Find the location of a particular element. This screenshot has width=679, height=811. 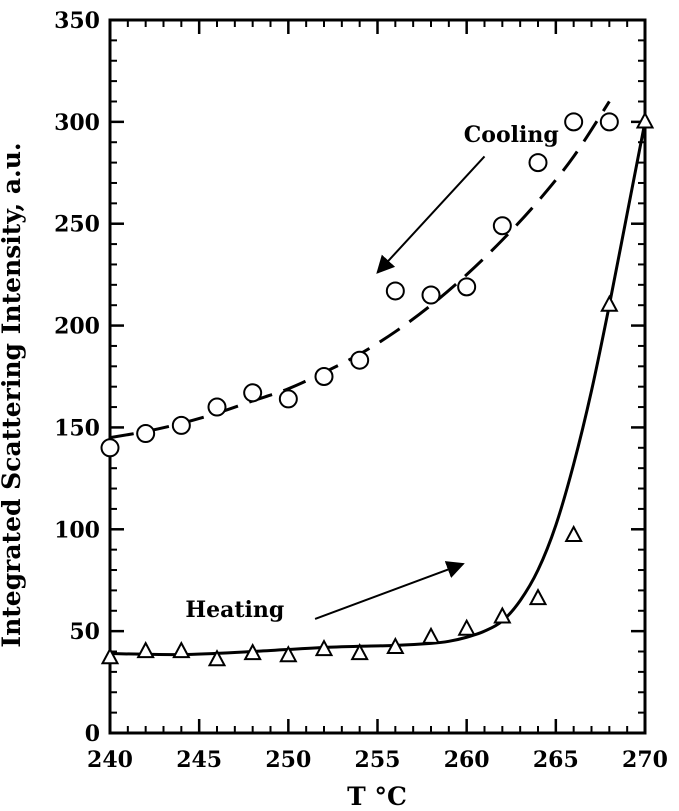

y-tick-label: 350 is located at coordinates (77, 21).